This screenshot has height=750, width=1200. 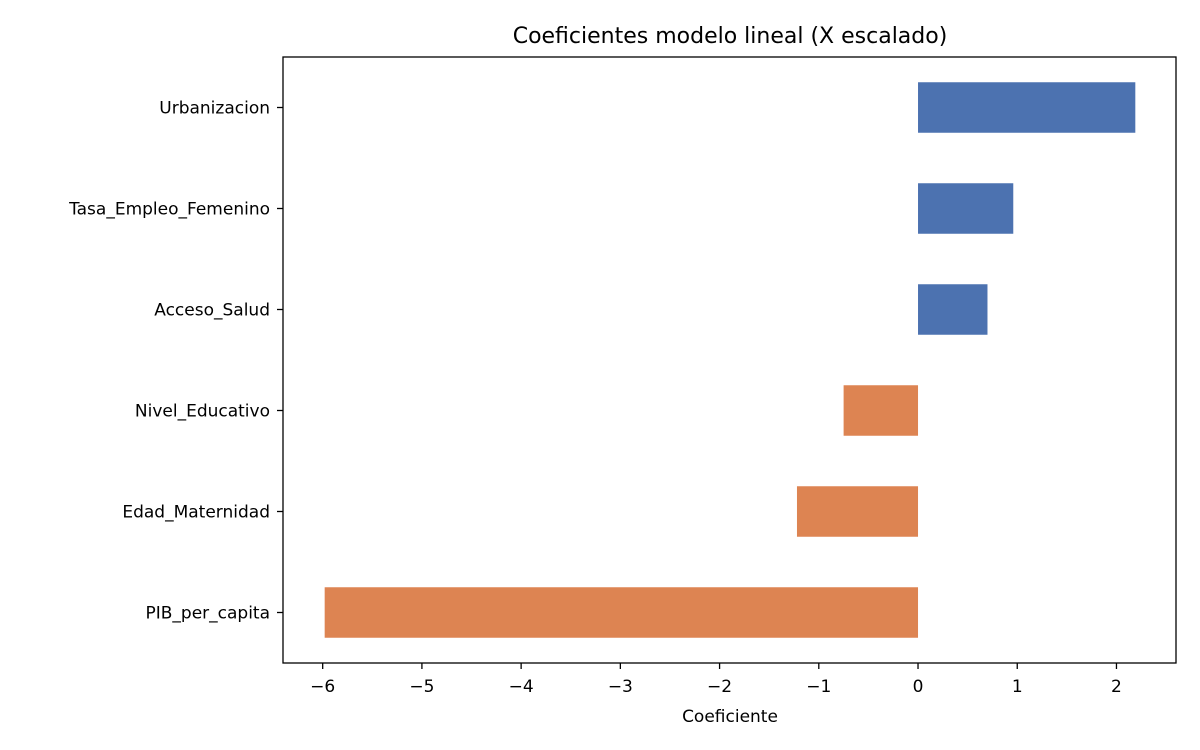 I want to click on x-axis-label: Coeficiente, so click(x=730, y=717).